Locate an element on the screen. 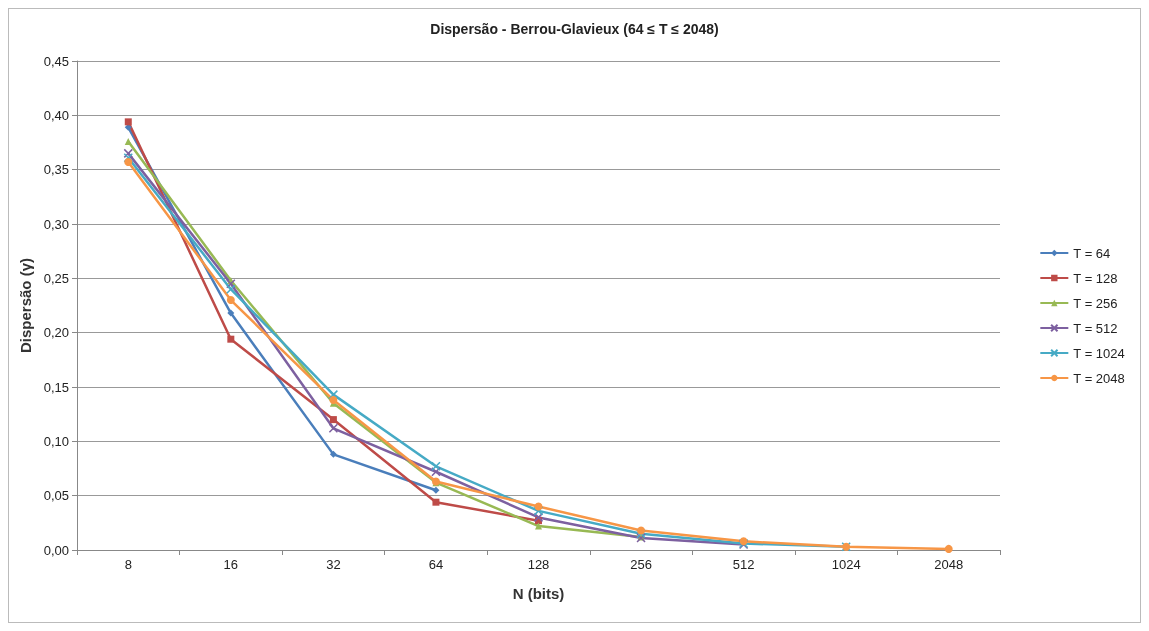 The image size is (1149, 631). y-tick-label: 0,40 is located at coordinates (56, 115).